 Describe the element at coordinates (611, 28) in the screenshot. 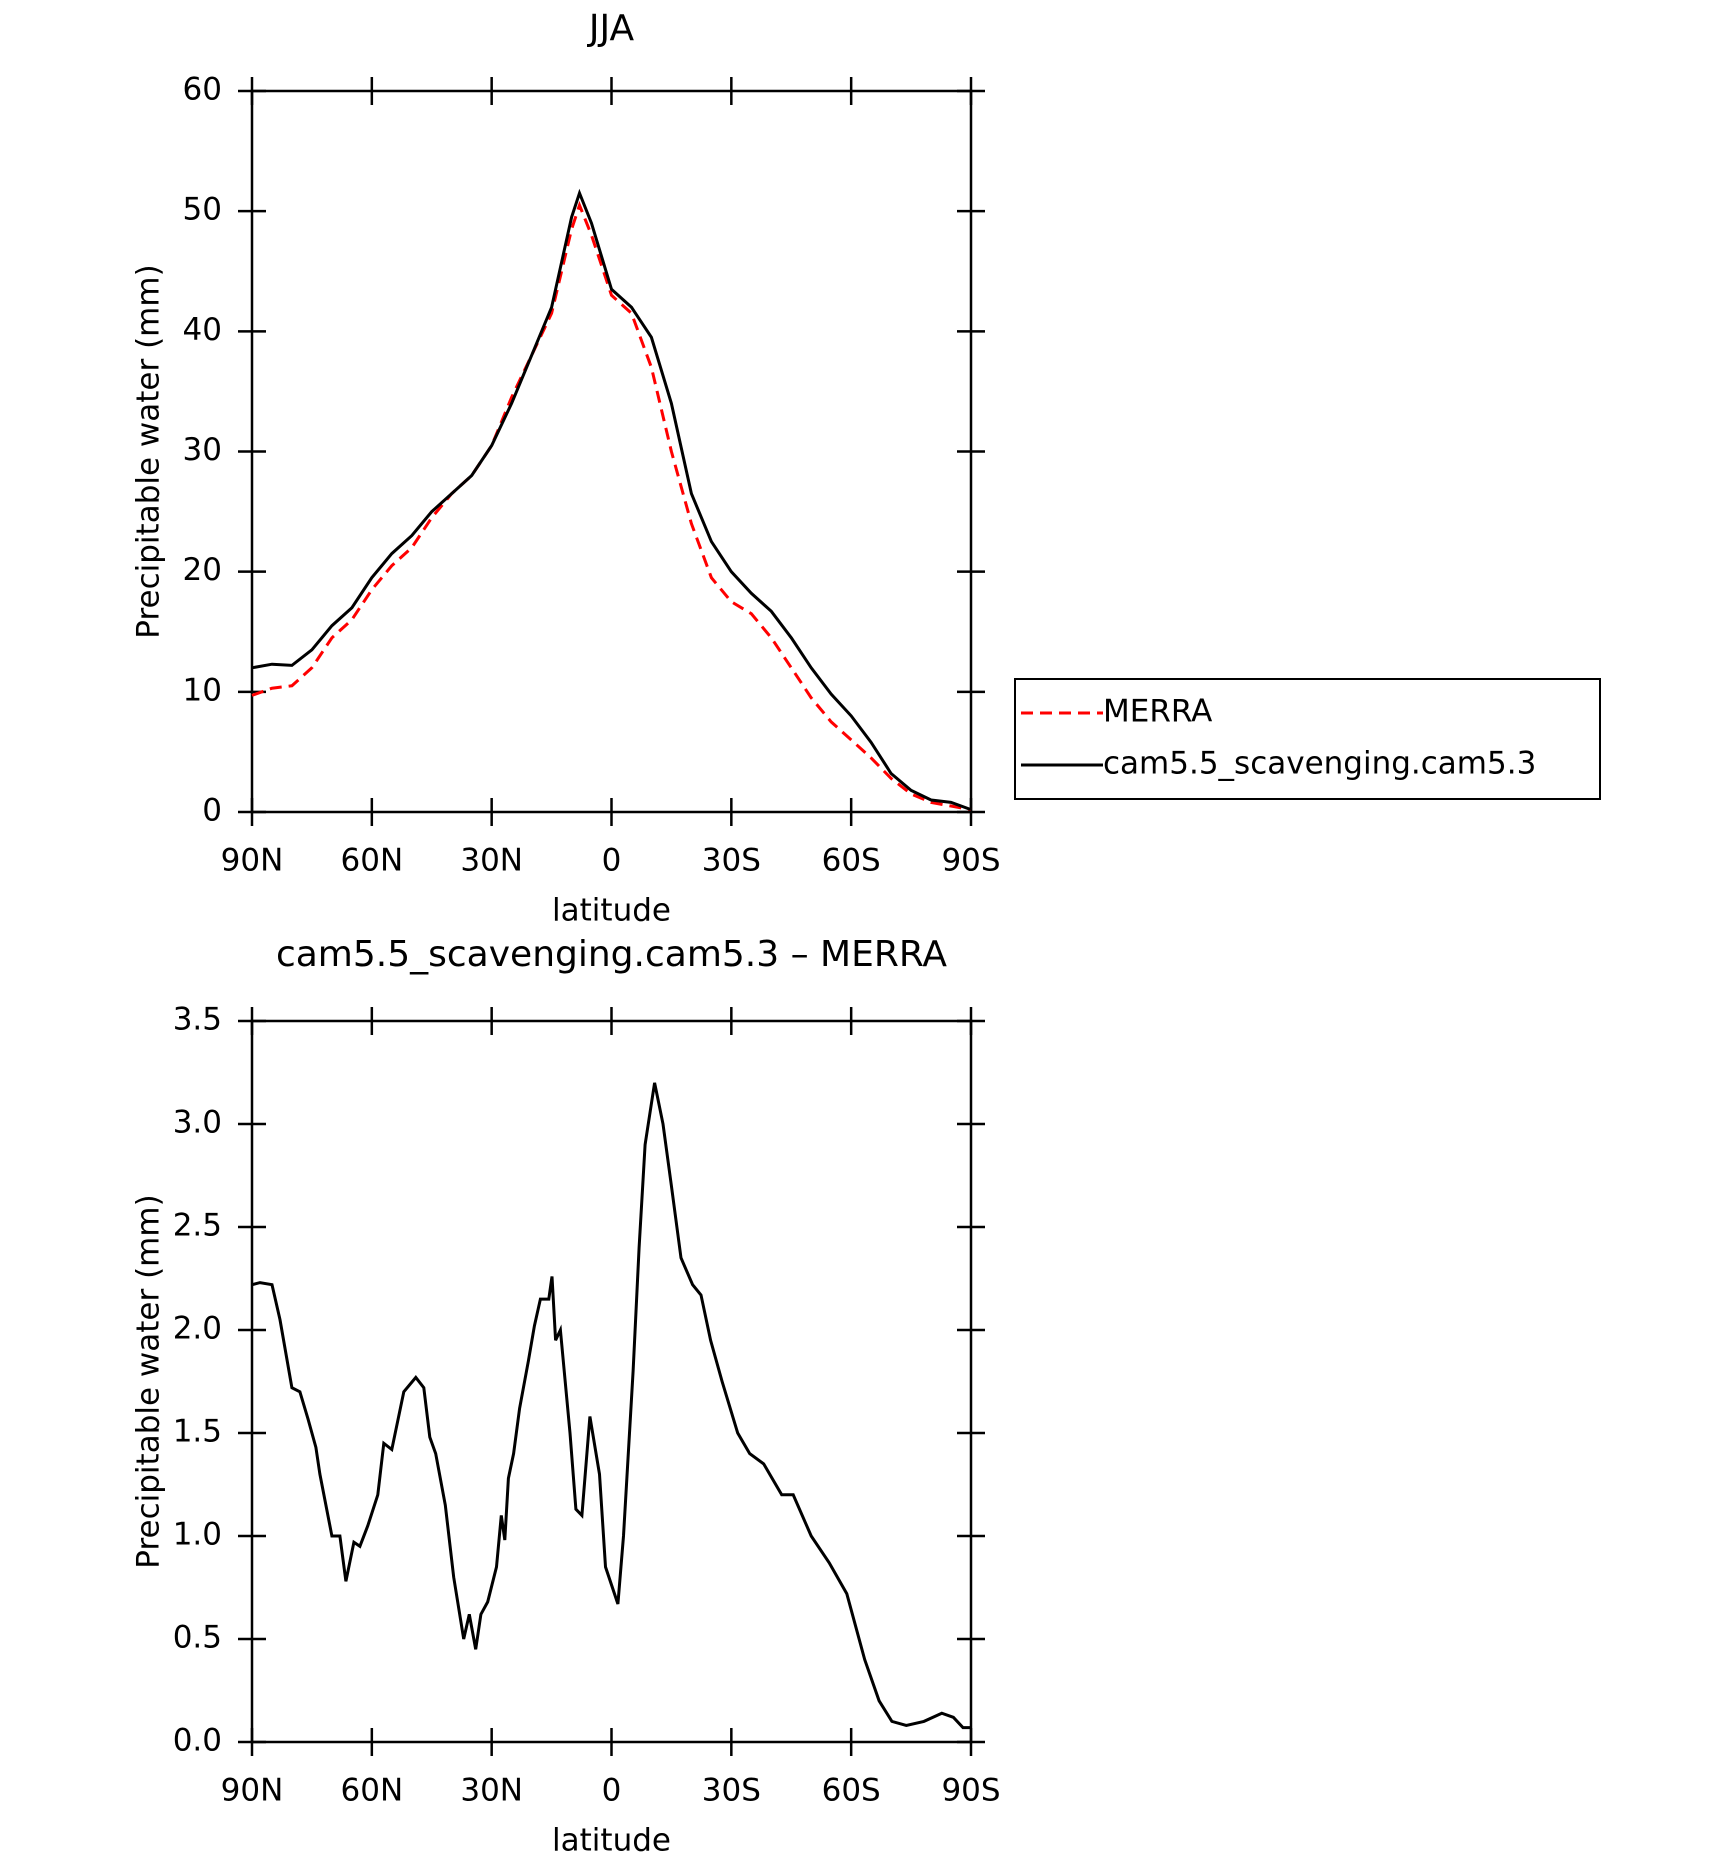

I see `chart-title: JJA` at that location.